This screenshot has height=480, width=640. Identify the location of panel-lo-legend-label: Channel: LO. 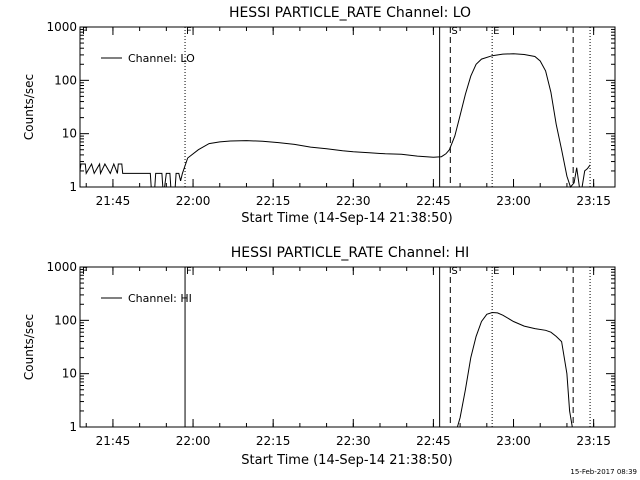
(161, 58).